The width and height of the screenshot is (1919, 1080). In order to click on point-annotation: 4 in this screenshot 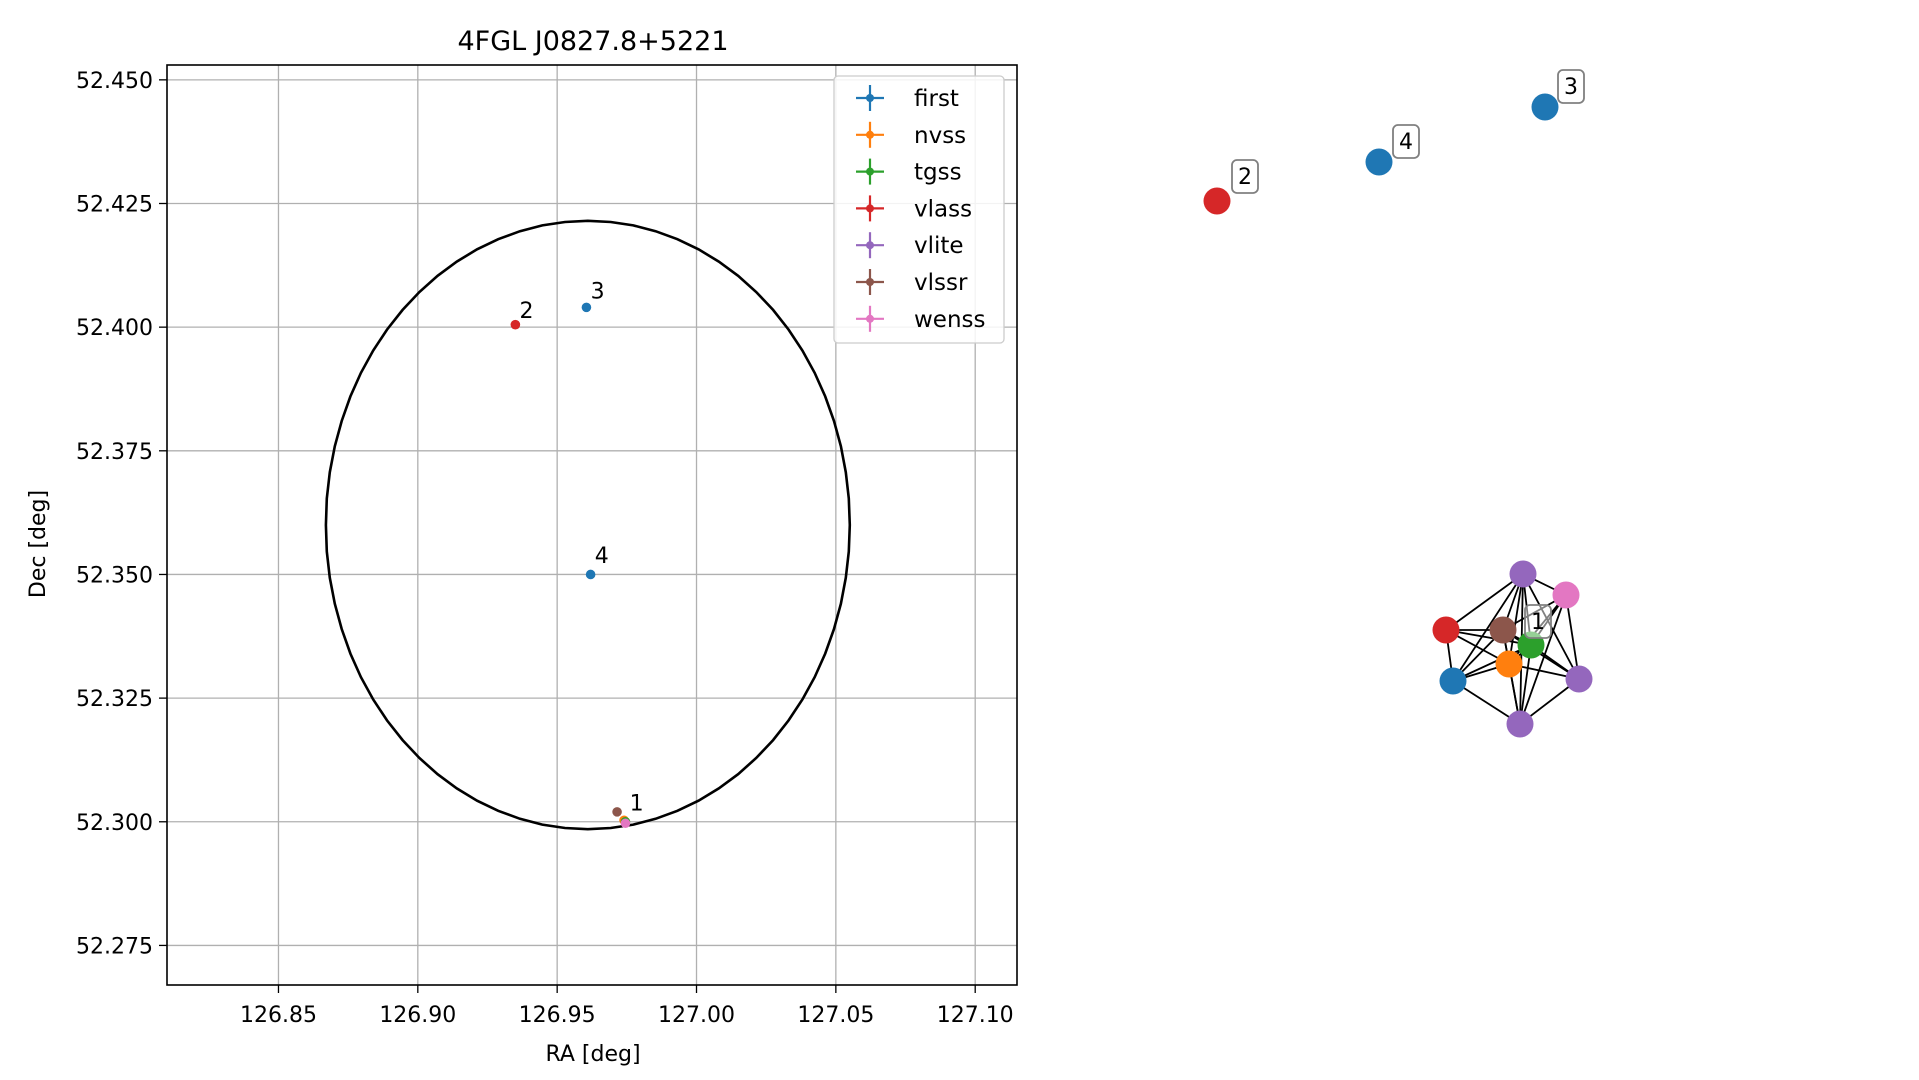, I will do `click(602, 556)`.